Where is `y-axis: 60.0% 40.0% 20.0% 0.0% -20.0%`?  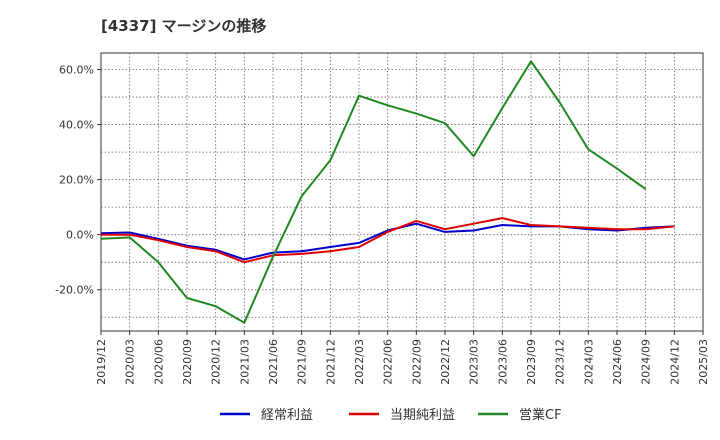
y-axis: 60.0% 40.0% 20.0% 0.0% -20.0% is located at coordinates (78, 180).